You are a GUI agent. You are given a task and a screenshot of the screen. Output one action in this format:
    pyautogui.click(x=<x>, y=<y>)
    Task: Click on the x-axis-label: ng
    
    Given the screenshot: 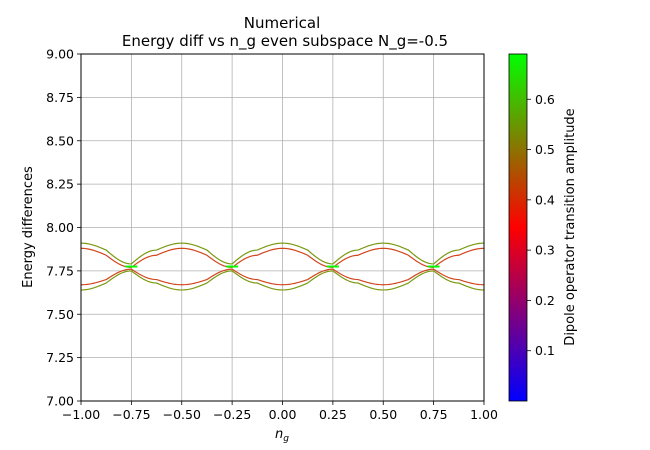 What is the action you would take?
    pyautogui.click(x=282, y=435)
    